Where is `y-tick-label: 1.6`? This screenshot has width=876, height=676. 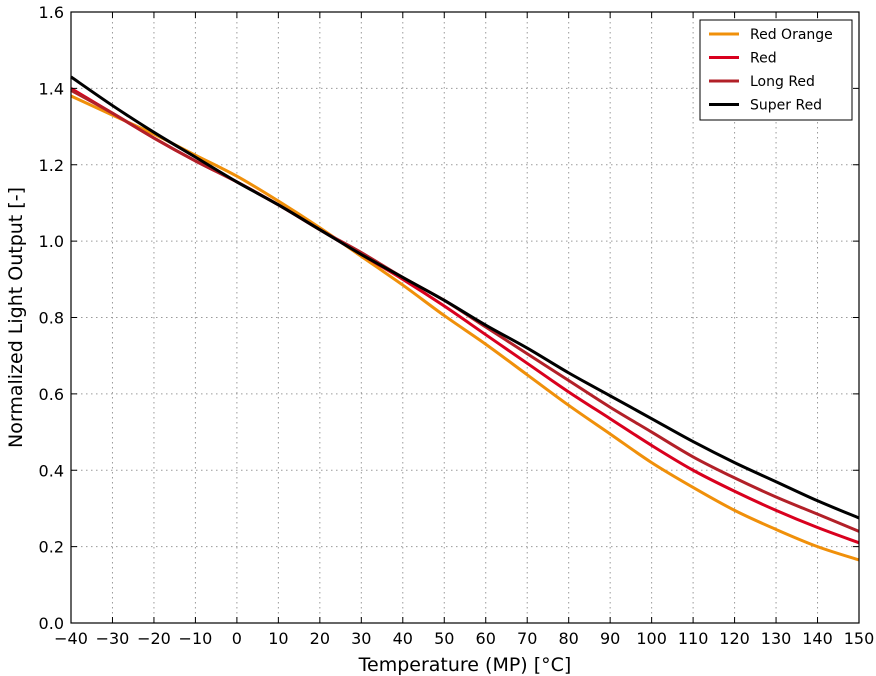
y-tick-label: 1.6 is located at coordinates (51, 12).